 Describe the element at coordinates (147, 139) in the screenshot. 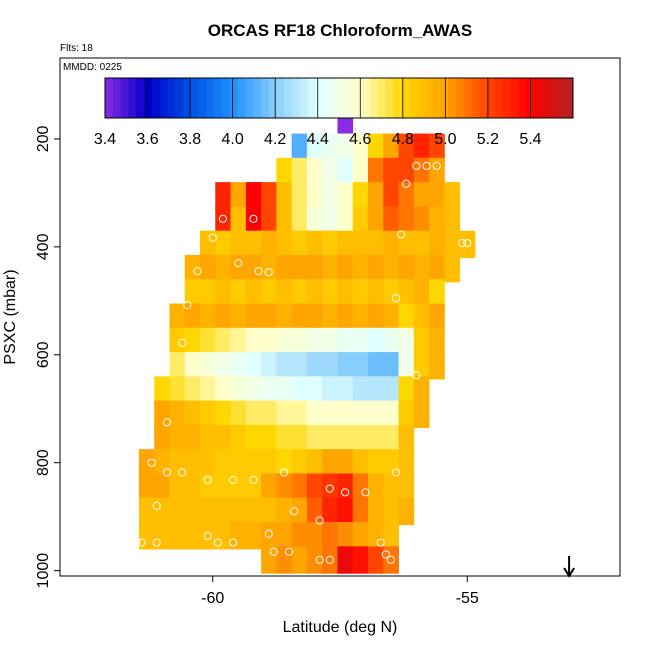

I see `colorbar-tick-label: 3.6` at that location.